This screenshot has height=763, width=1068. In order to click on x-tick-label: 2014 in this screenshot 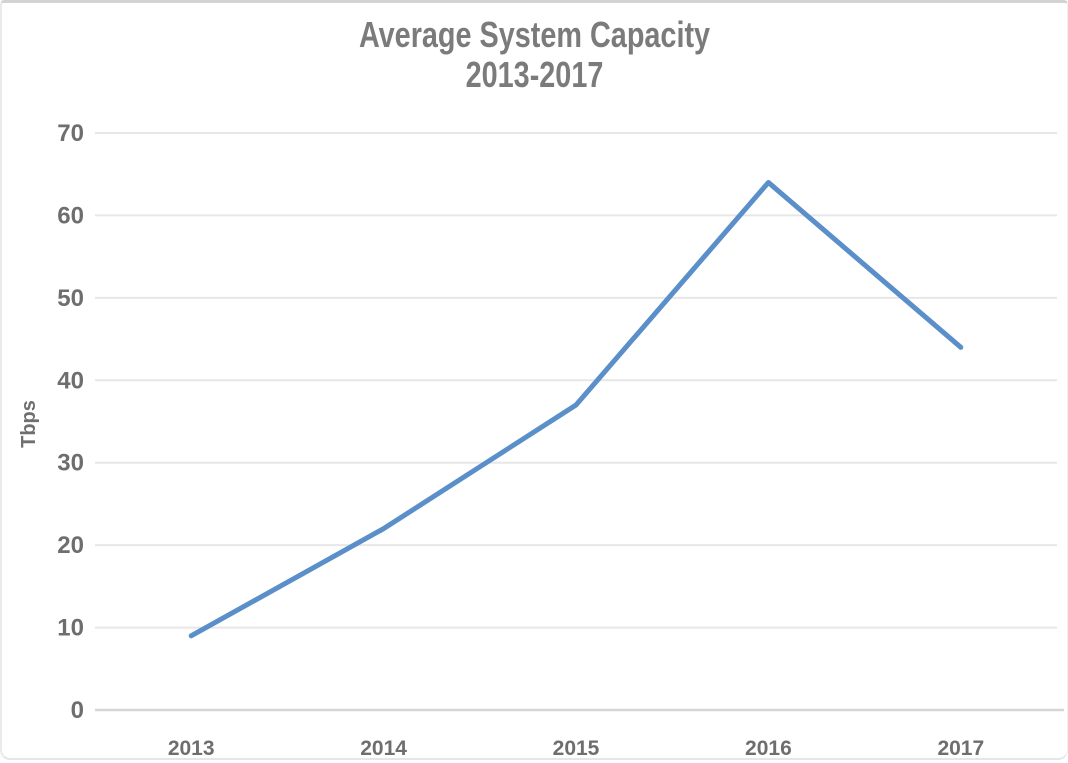, I will do `click(383, 748)`.